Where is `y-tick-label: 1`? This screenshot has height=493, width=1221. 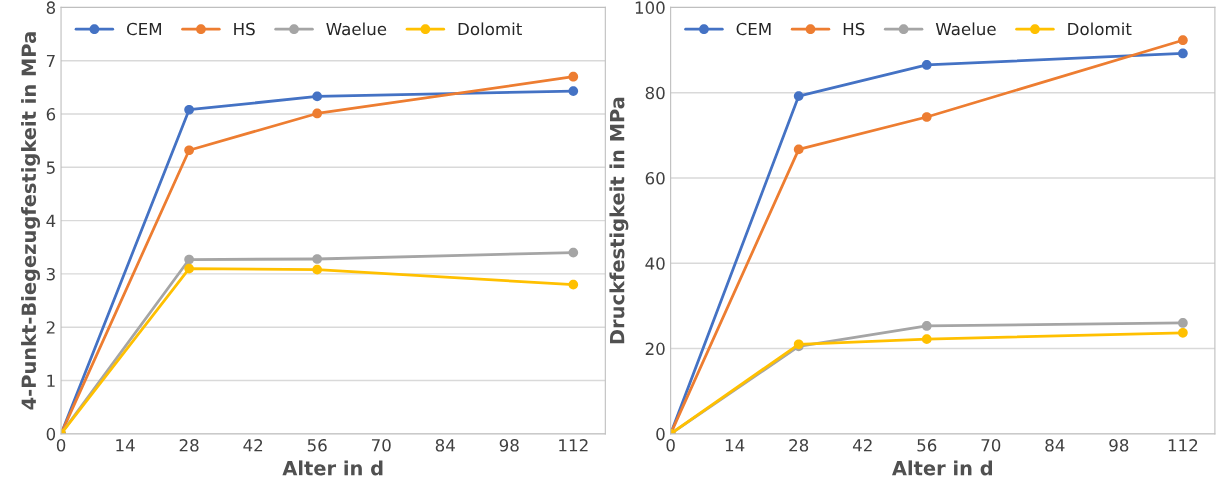 y-tick-label: 1 is located at coordinates (51, 380).